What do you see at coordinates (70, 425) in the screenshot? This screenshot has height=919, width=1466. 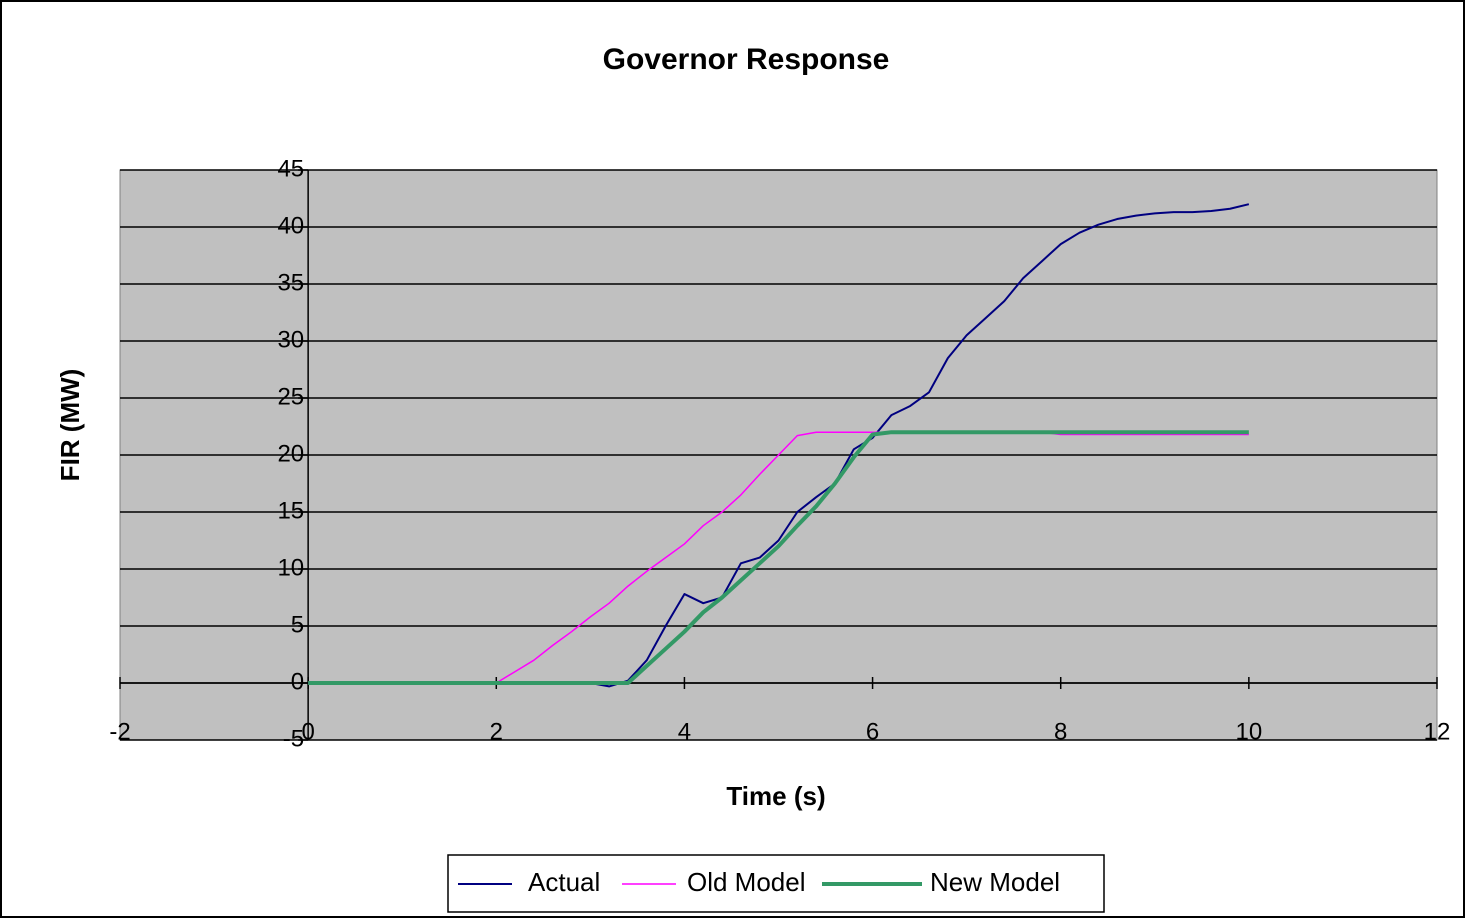 I see `y-axis-label: FIR (MW)` at bounding box center [70, 425].